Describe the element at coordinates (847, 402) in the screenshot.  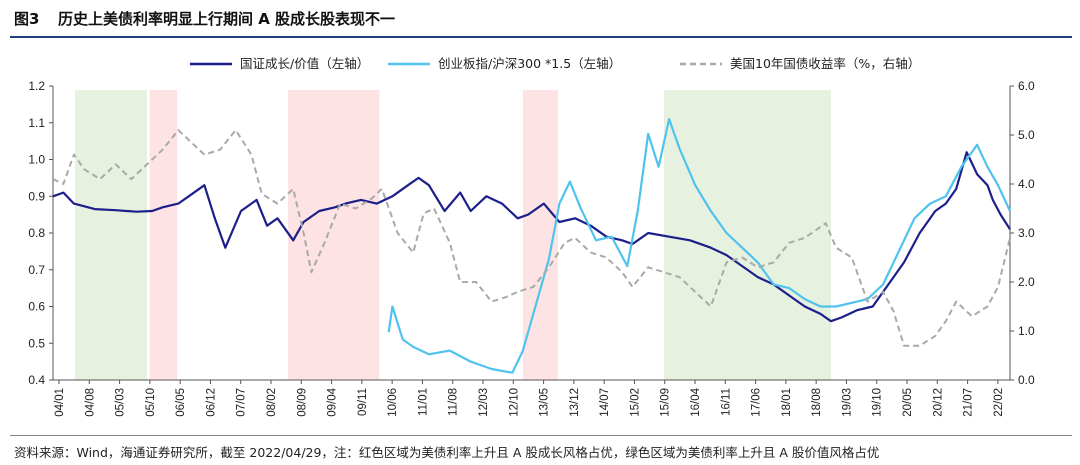
I see `x-tick-label: 19/03` at that location.